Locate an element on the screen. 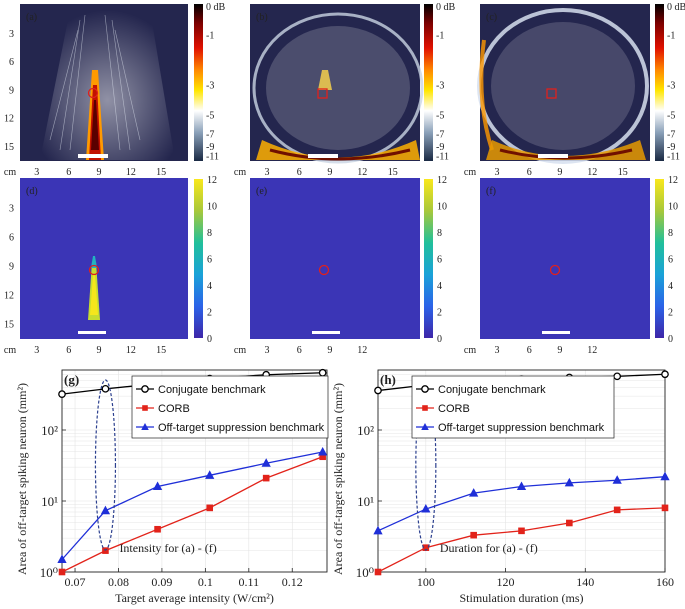 The height and width of the screenshot is (609, 685). x-tick-label: 120 is located at coordinates (506, 582).